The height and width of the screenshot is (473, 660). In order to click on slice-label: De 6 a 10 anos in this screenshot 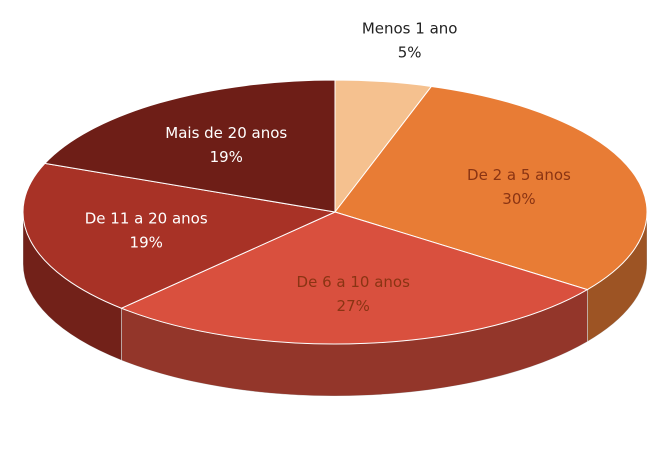, I will do `click(354, 282)`.